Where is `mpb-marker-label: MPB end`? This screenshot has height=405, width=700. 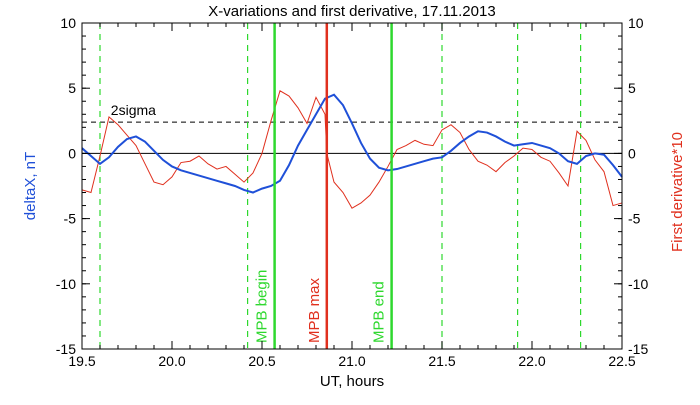
mpb-marker-label: MPB end is located at coordinates (379, 312).